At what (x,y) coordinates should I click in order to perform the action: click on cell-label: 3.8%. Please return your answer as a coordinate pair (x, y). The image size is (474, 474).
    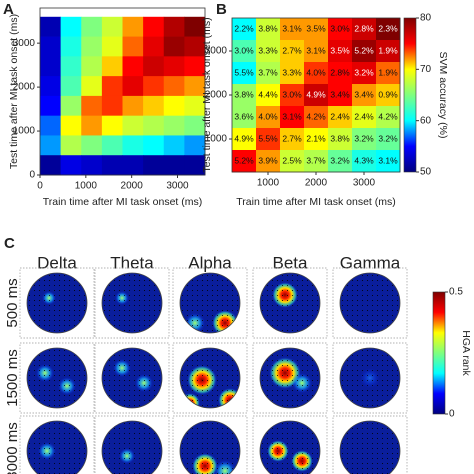
    Looking at the image, I should click on (340, 138).